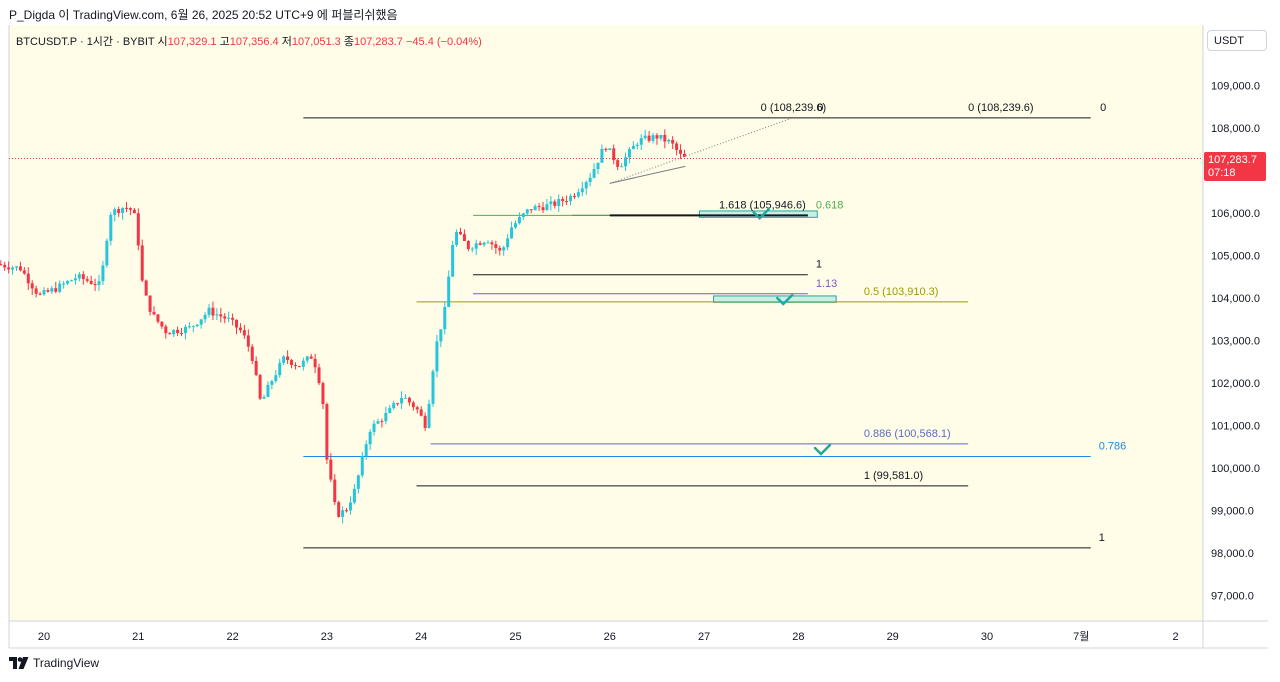 The height and width of the screenshot is (682, 1280). What do you see at coordinates (798, 637) in the screenshot?
I see `time-tick-label: 28` at bounding box center [798, 637].